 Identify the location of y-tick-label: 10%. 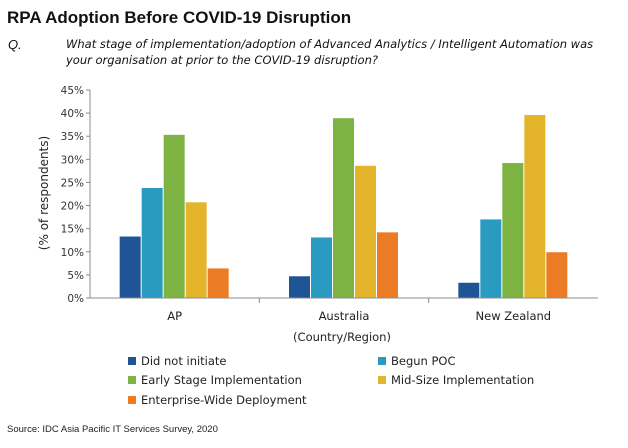
(72, 253).